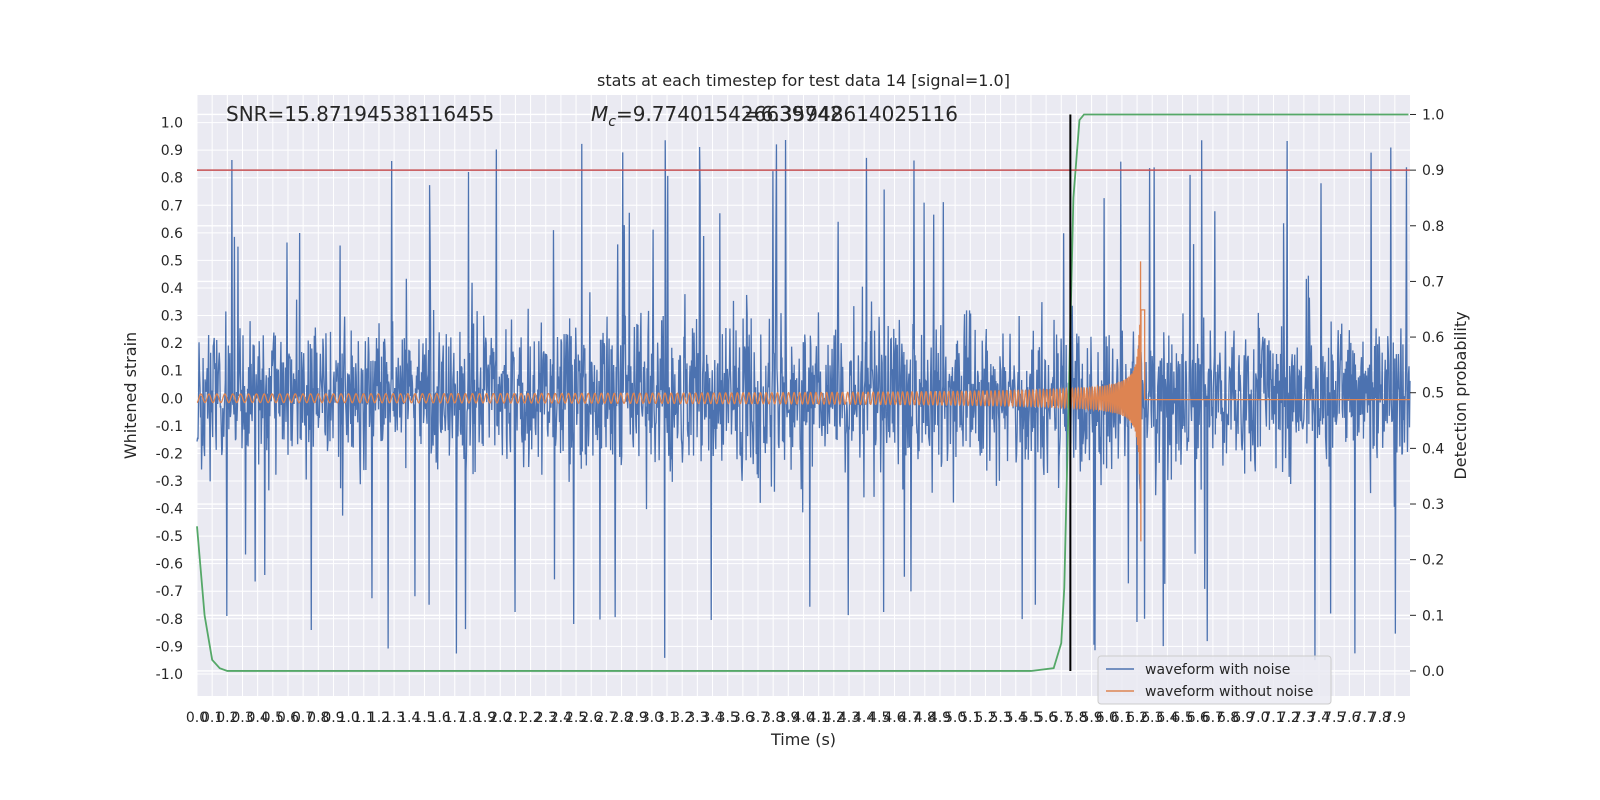 The image size is (1600, 800). I want to click on y-tick-label: -0.6, so click(169, 565).